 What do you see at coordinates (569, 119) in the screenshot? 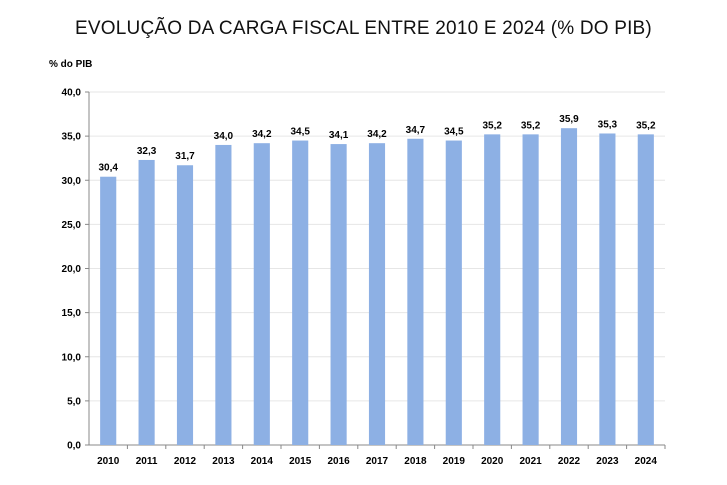
I see `data-label: 35,9` at bounding box center [569, 119].